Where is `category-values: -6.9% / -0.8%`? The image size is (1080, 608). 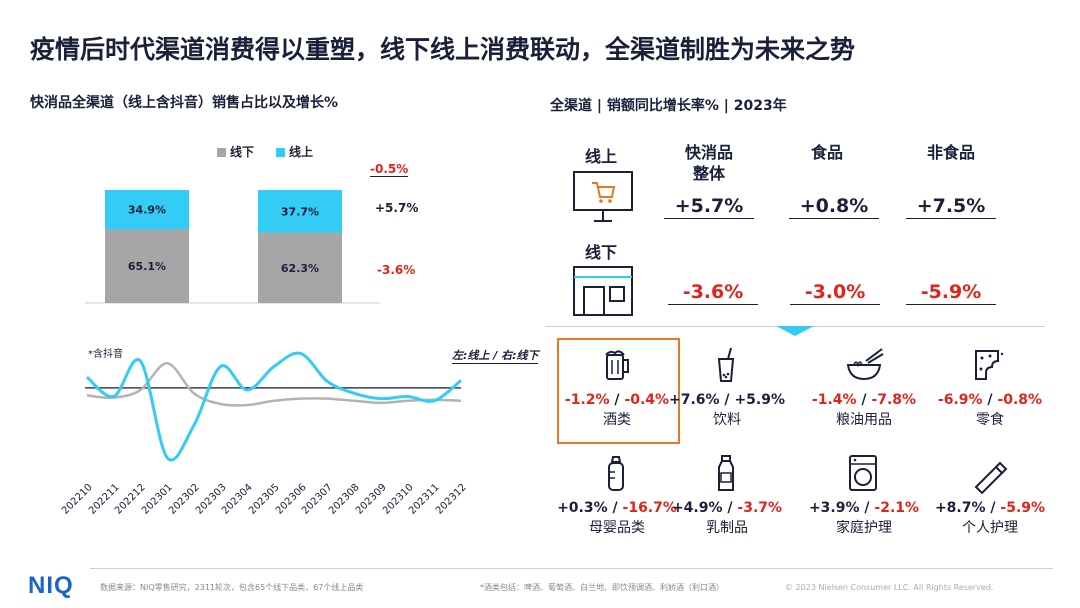
category-values: -6.9% / -0.8% is located at coordinates (990, 400).